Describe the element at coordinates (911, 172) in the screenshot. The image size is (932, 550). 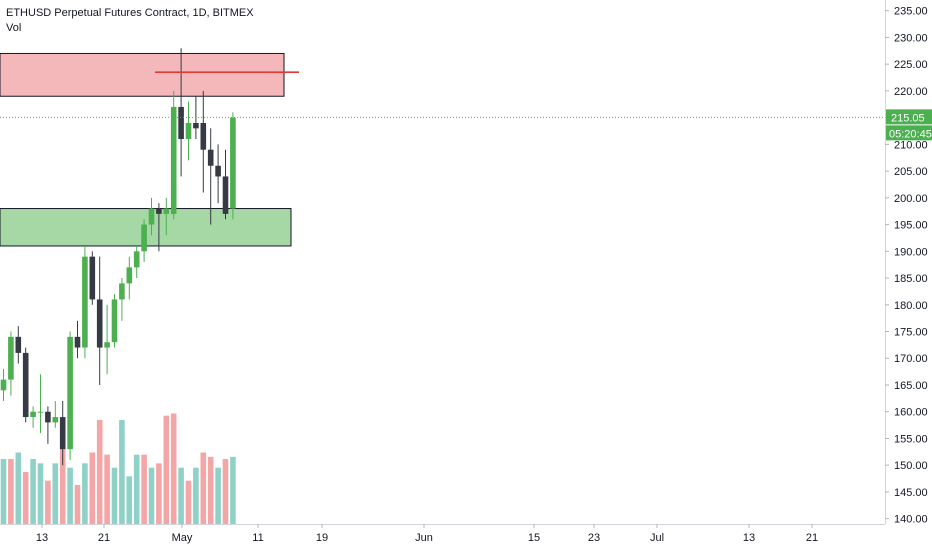
I see `y-tick-label: 205.00` at that location.